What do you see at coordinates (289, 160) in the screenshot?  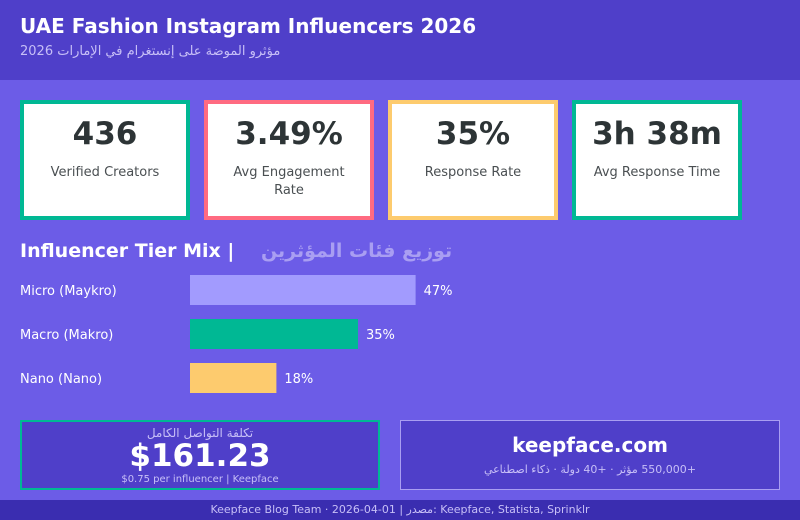 I see `stat-card-engagement-rate: 3.49% Avg Engagement Rate` at bounding box center [289, 160].